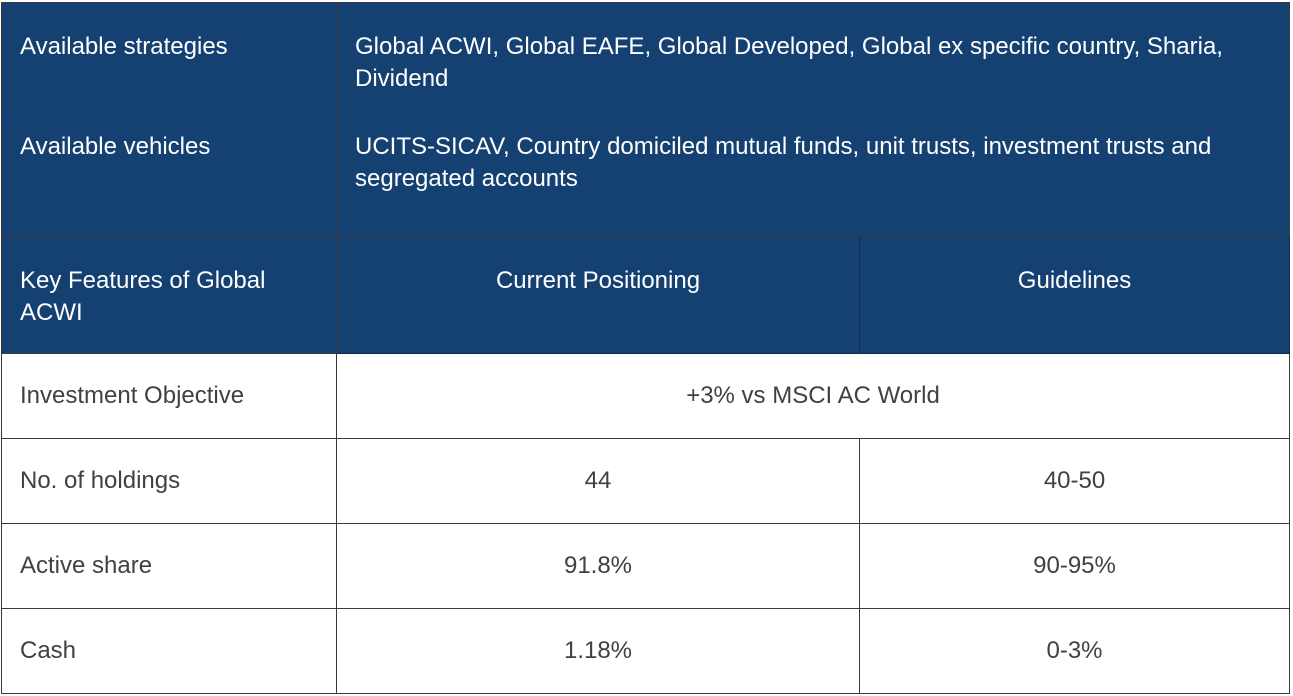 The image size is (1293, 696). I want to click on header-current-positioning: Current Positioning, so click(598, 295).